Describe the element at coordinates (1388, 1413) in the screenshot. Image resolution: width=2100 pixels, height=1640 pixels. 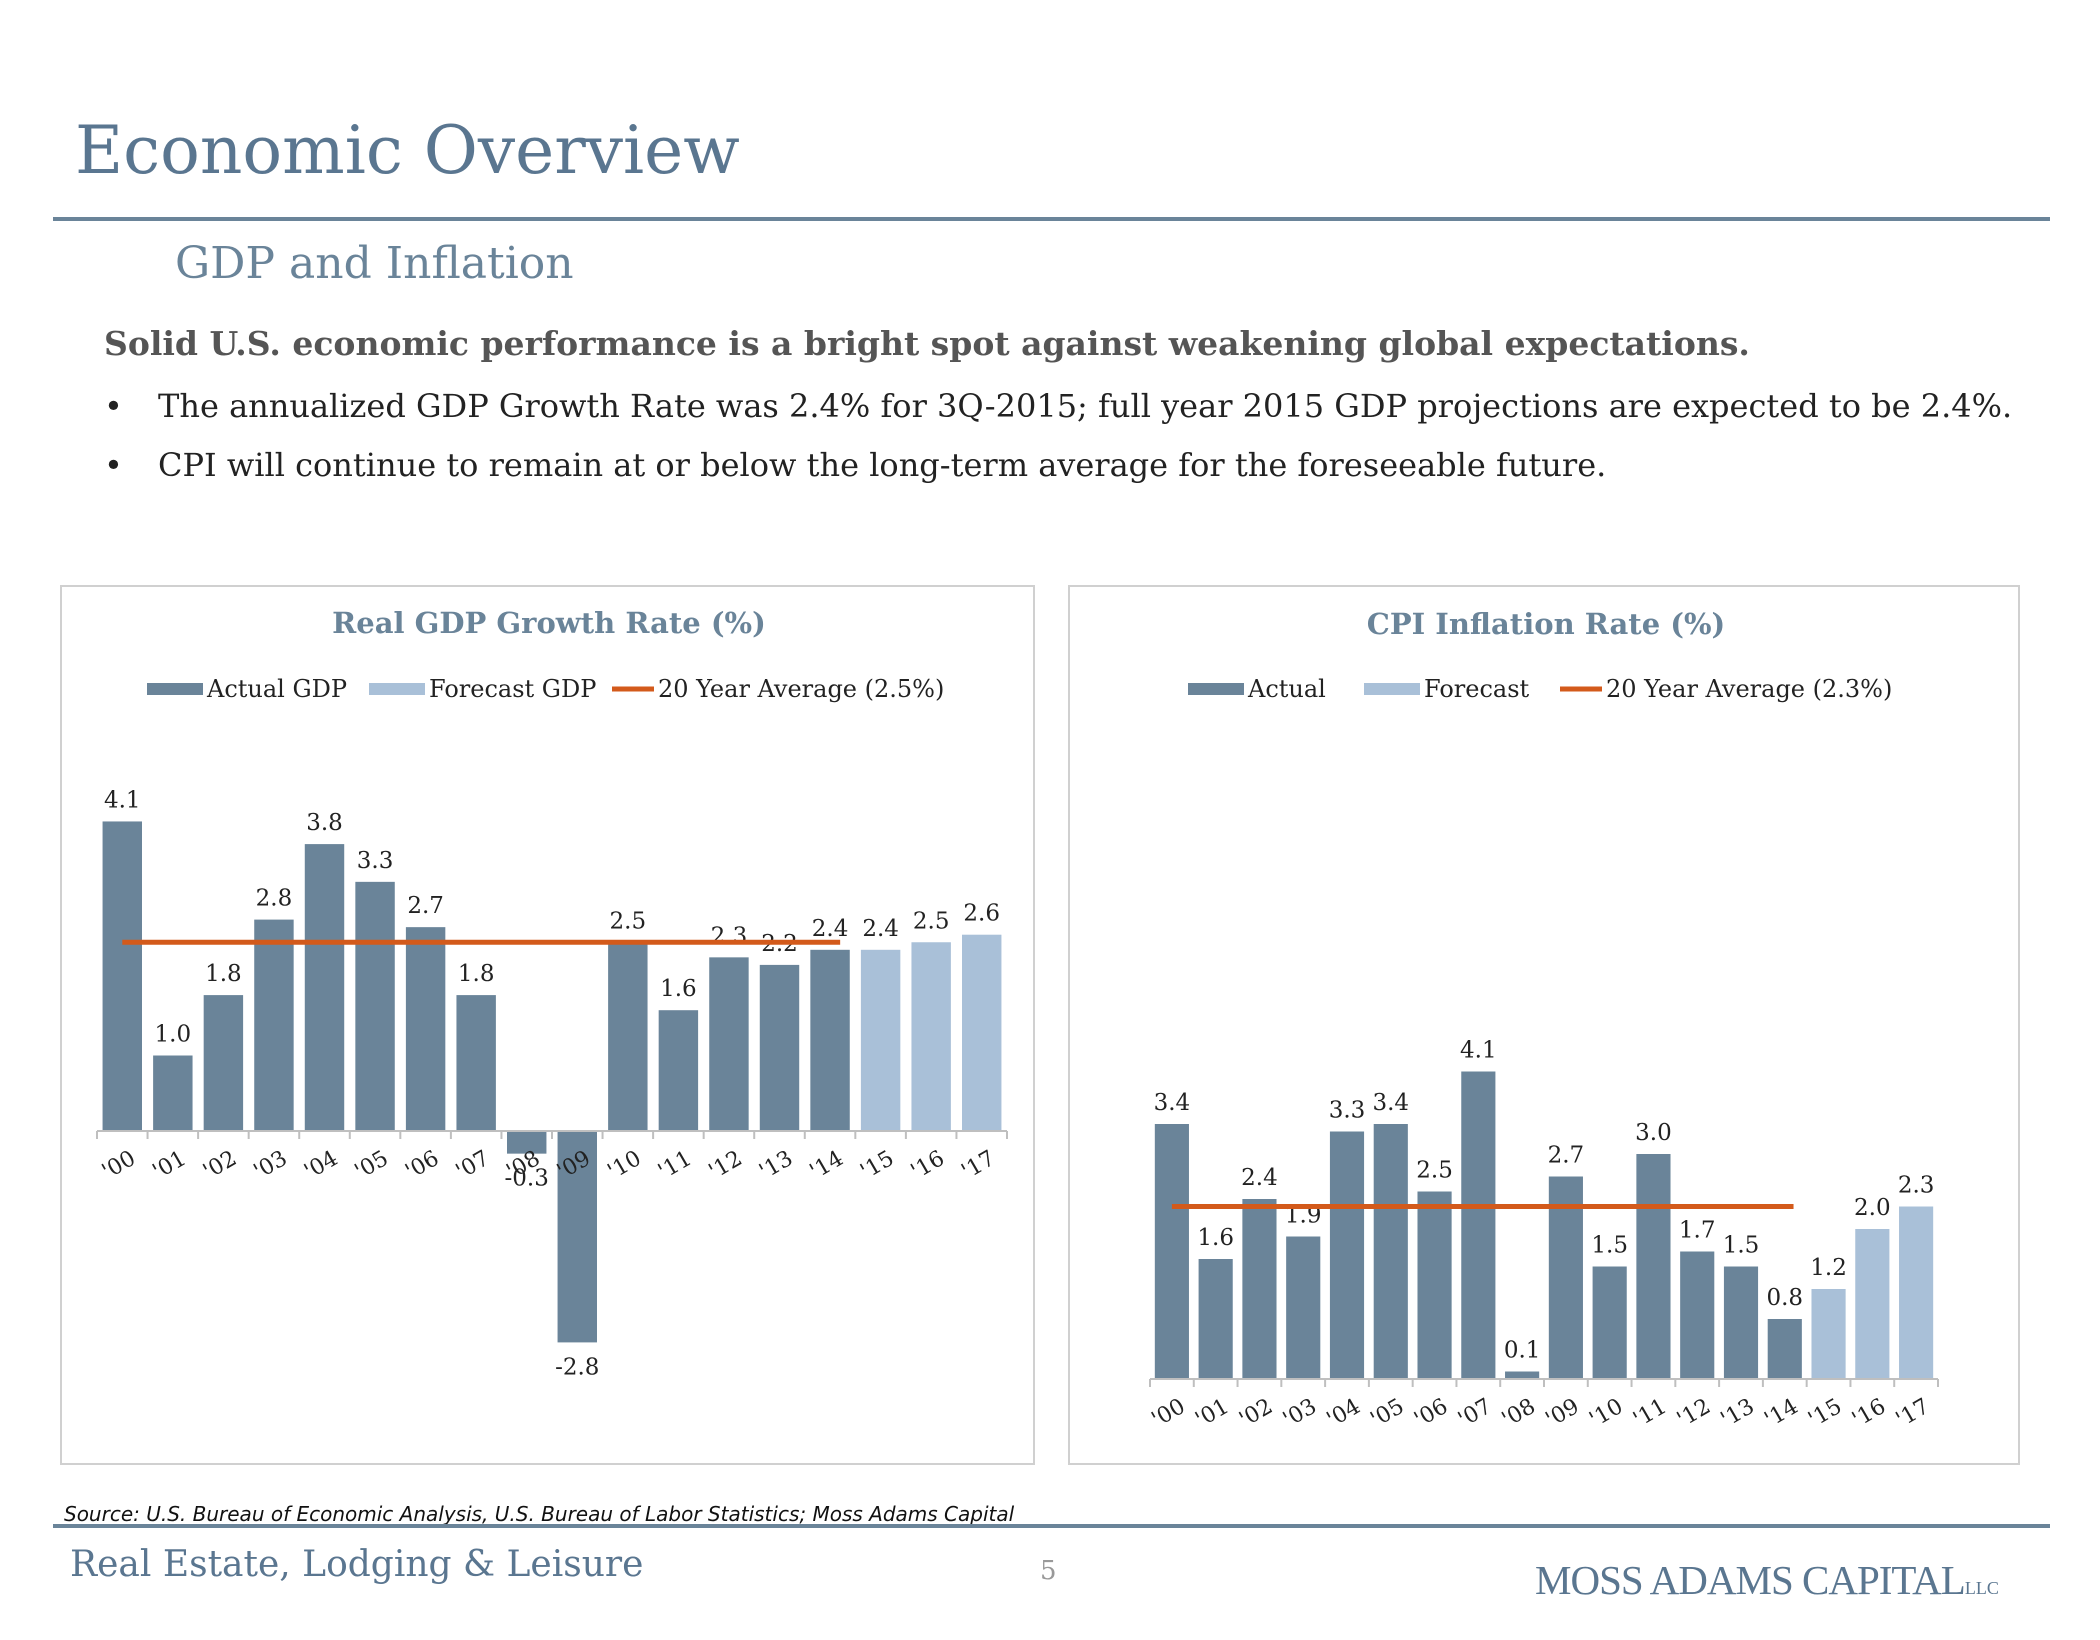
I see `x-tick-label: '05` at that location.